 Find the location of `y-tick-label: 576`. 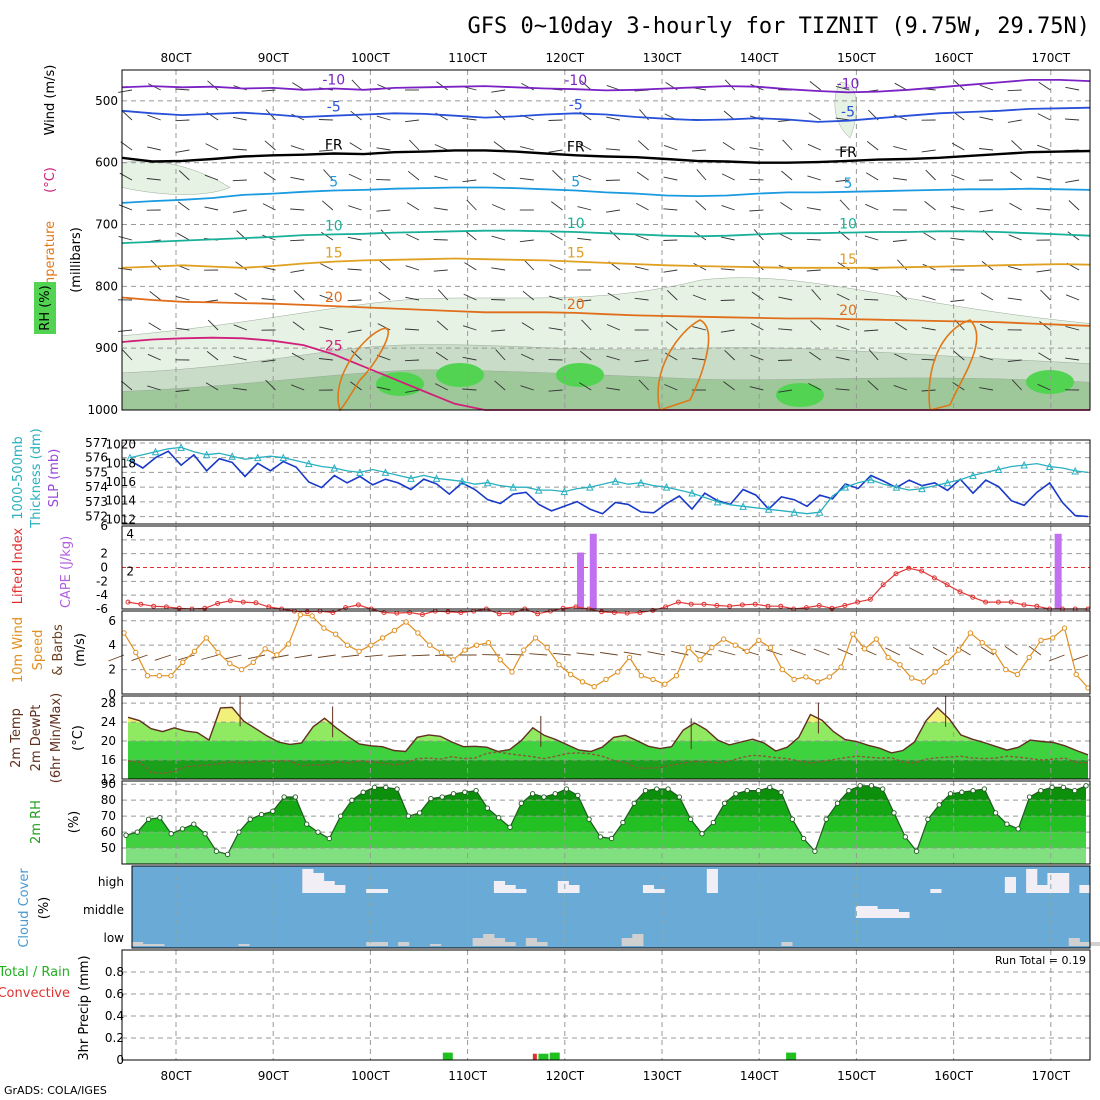

y-tick-label: 576 is located at coordinates (96, 458).